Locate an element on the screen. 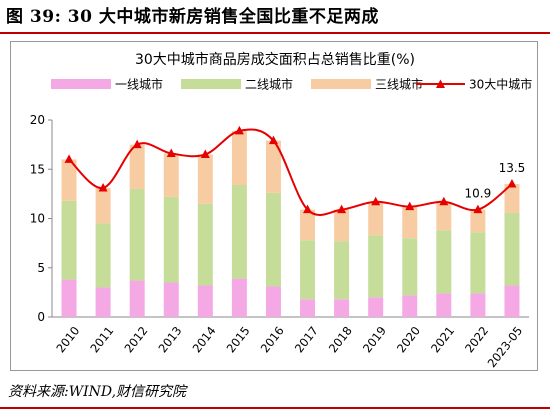 The width and height of the screenshot is (550, 411). bar-tier3-2019 is located at coordinates (376, 218).